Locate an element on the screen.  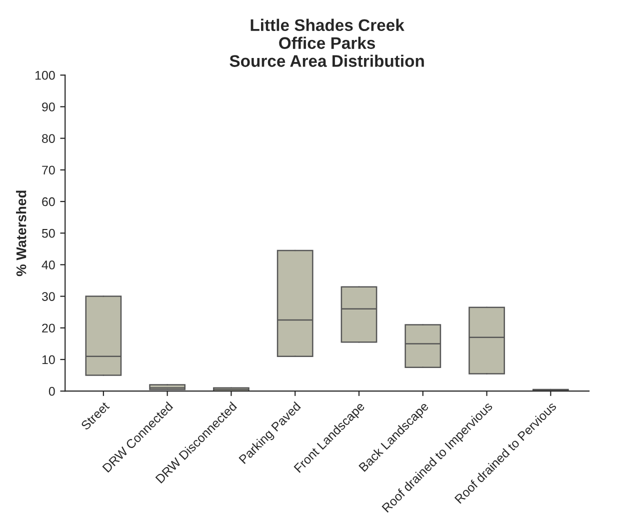
y-tick-label: 20 is located at coordinates (48, 328).